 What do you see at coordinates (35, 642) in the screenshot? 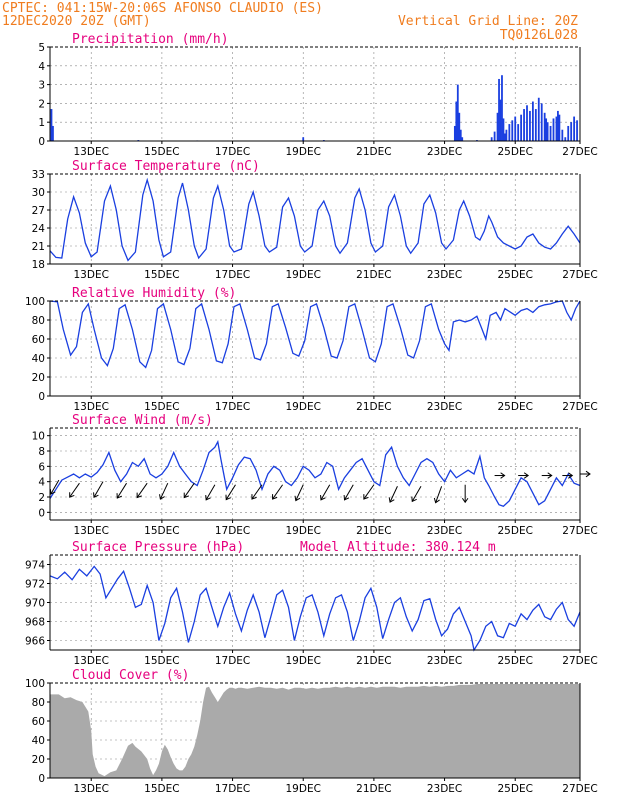
I see `pressure-ytick-0: 966` at bounding box center [35, 642].